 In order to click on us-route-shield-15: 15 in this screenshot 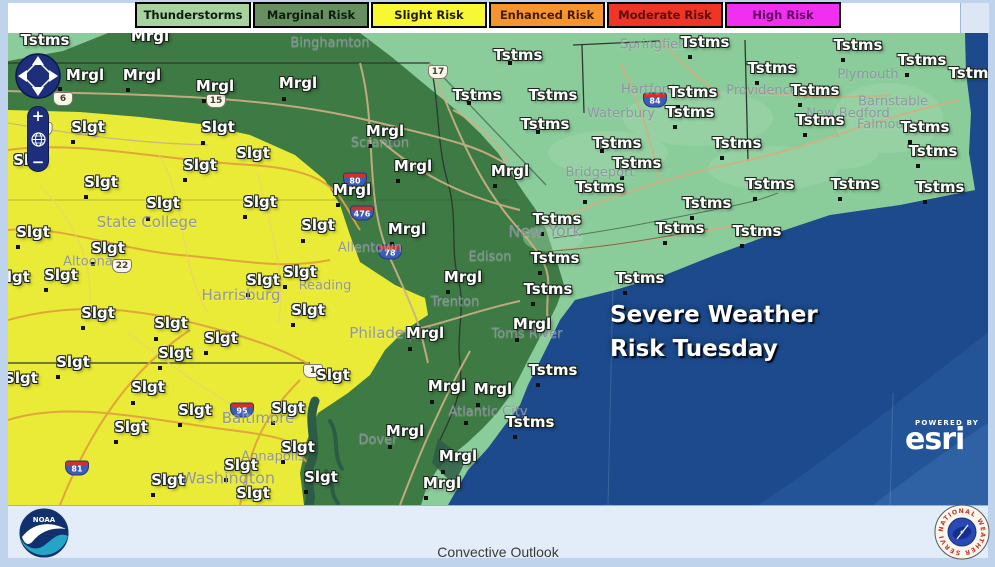, I will do `click(216, 101)`.